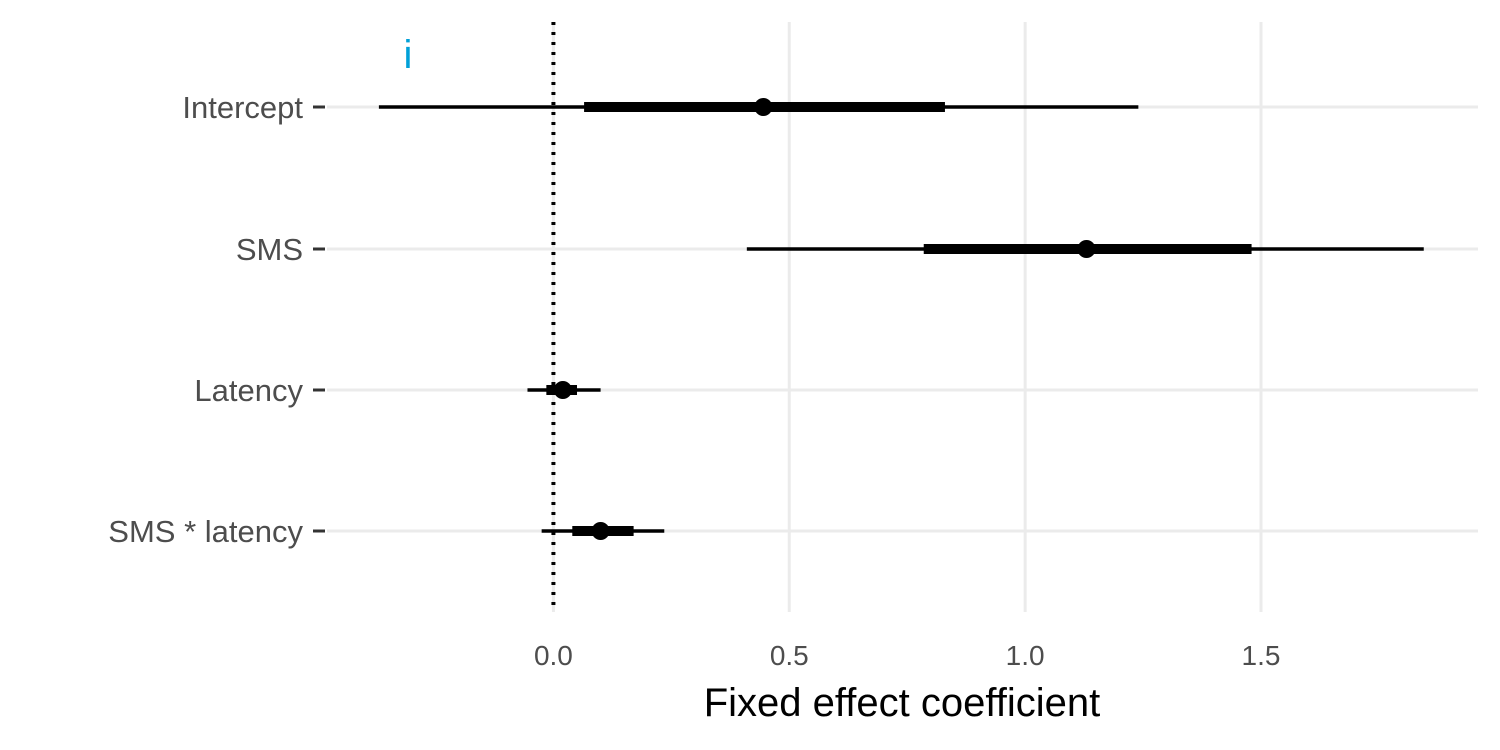  What do you see at coordinates (902, 703) in the screenshot?
I see `x-axis-title: Fixed effect coefficient` at bounding box center [902, 703].